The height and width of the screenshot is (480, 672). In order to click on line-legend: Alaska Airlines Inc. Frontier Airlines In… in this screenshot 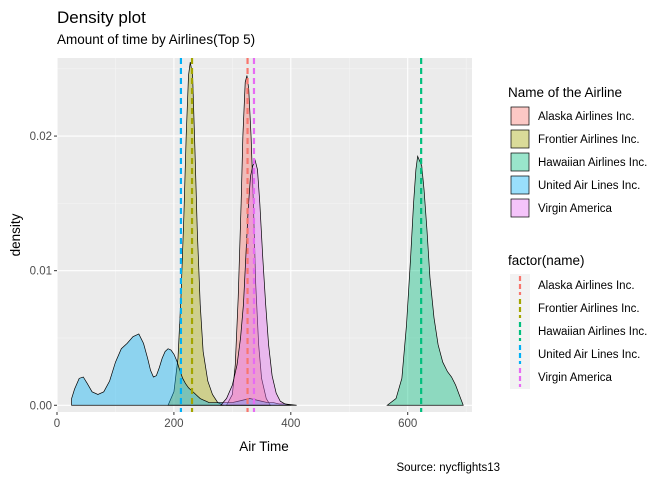, I will do `click(578, 331)`.